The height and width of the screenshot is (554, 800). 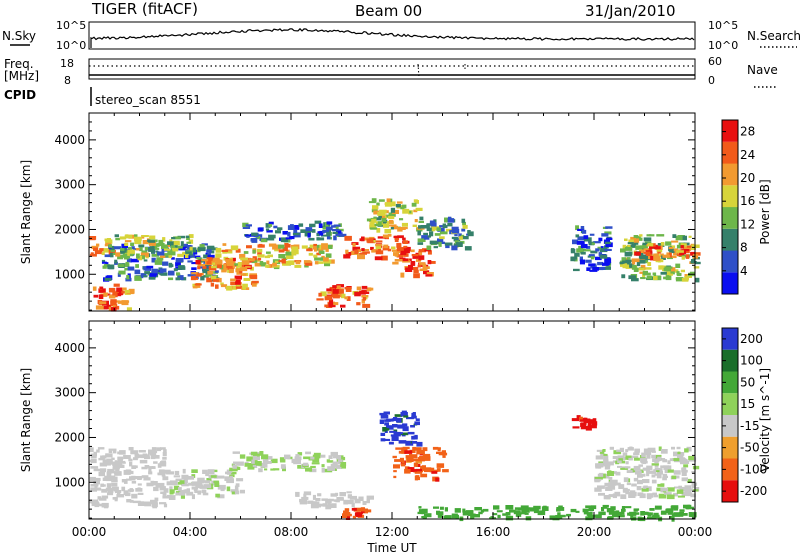 What do you see at coordinates (738, 207) in the screenshot?
I see `power-colorbar: 4 8 12 16 20 24 28` at bounding box center [738, 207].